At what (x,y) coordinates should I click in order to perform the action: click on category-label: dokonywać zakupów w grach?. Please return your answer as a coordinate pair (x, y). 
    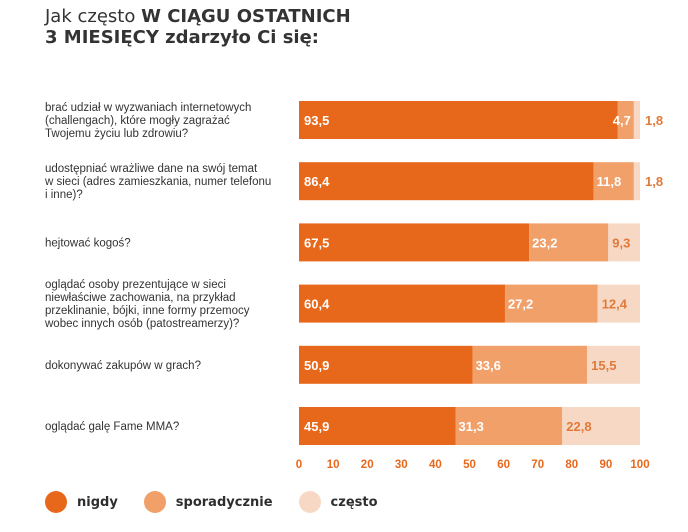
    Looking at the image, I should click on (123, 366).